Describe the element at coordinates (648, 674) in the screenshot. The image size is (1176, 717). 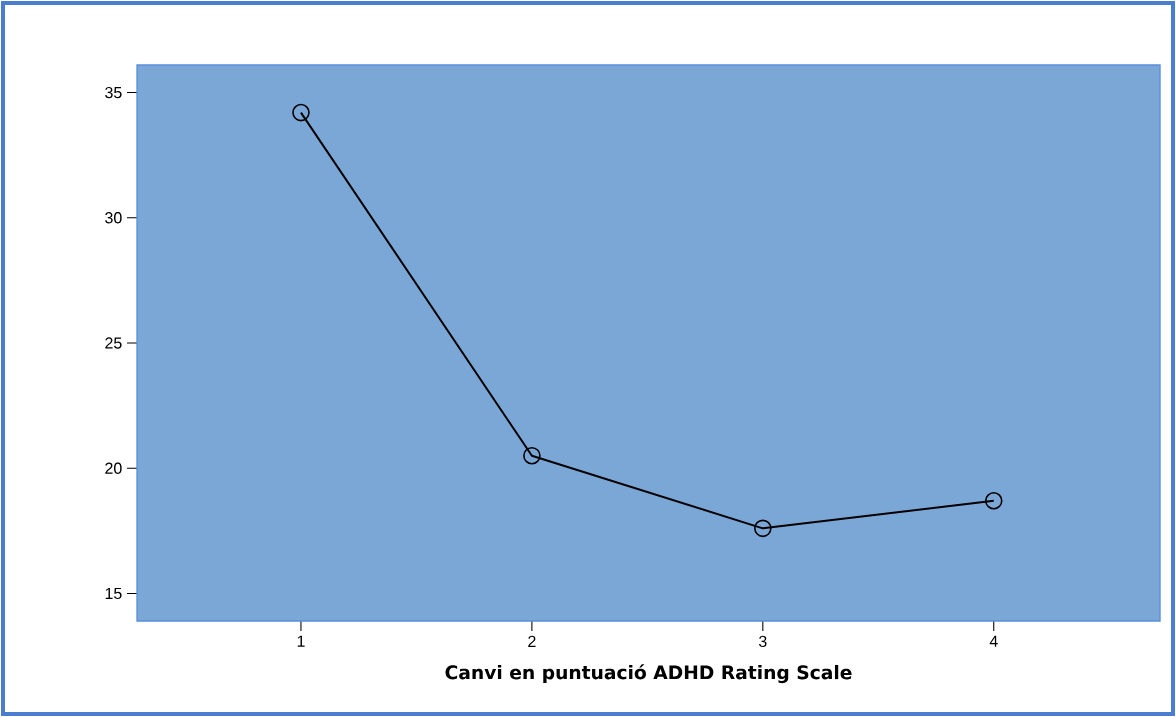
I see `x-axis-title: Canvi en puntuació ADHD Rating Scale` at that location.